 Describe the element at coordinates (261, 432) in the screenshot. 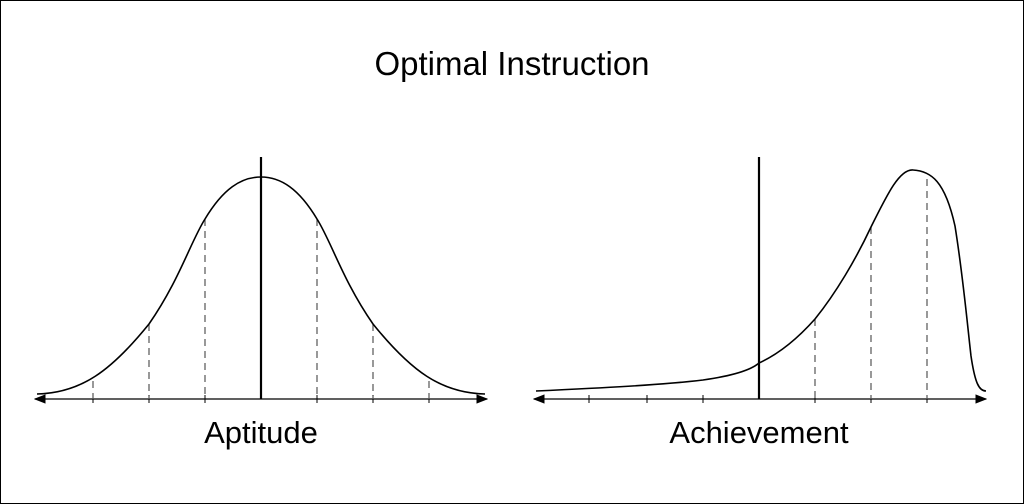

I see `aptitude-label: Aptitude` at that location.